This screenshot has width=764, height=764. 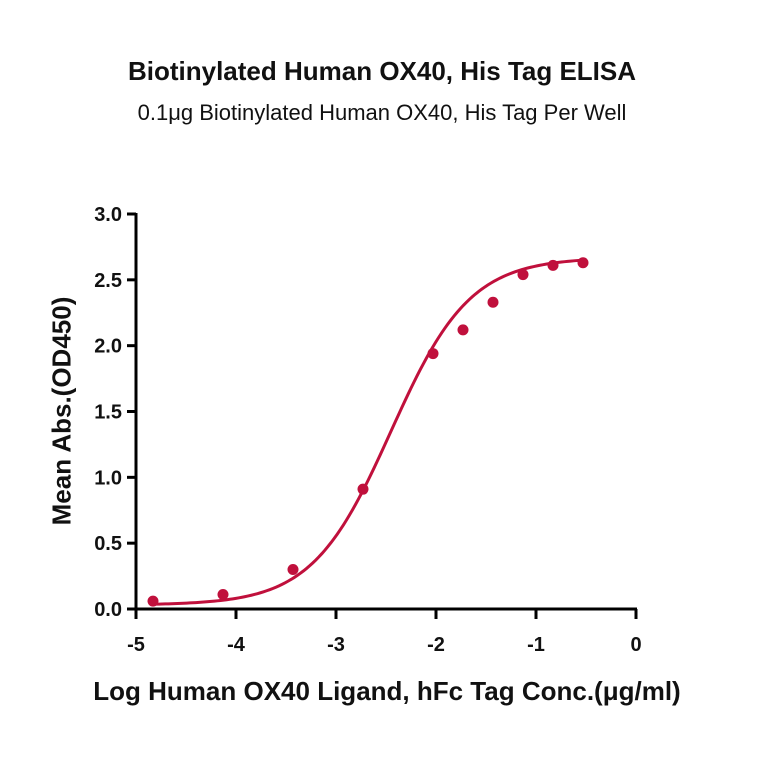 What do you see at coordinates (108, 347) in the screenshot?
I see `y-tick-label: 2.0` at bounding box center [108, 347].